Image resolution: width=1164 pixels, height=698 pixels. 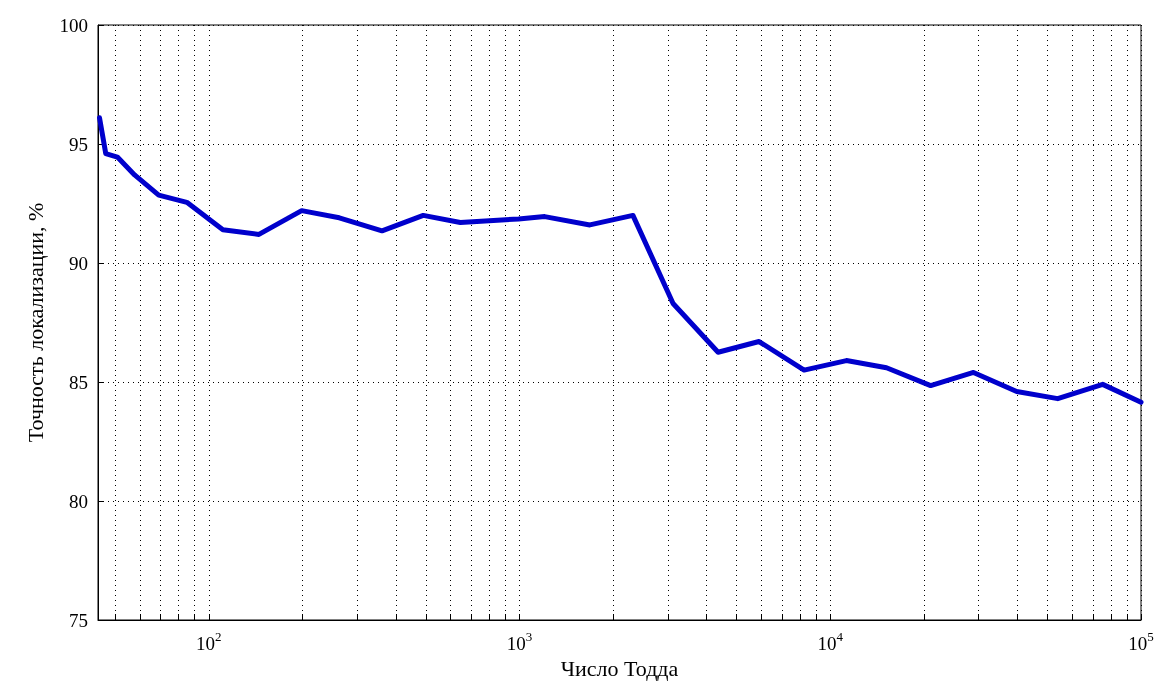 I want to click on y-tick-label: 85, so click(x=78, y=382).